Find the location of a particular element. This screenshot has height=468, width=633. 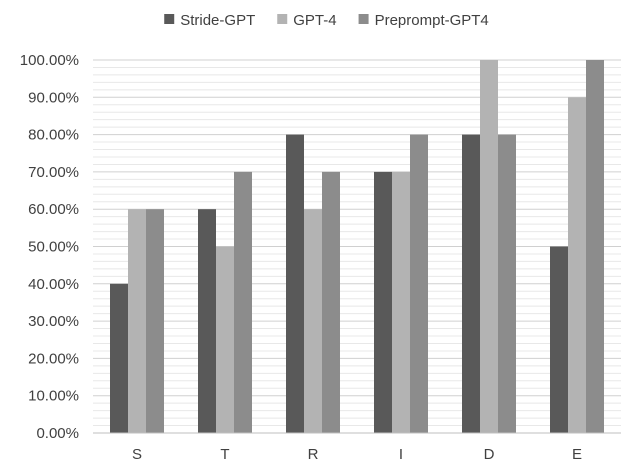

bar-preprompt-gpt4-t is located at coordinates (243, 302).